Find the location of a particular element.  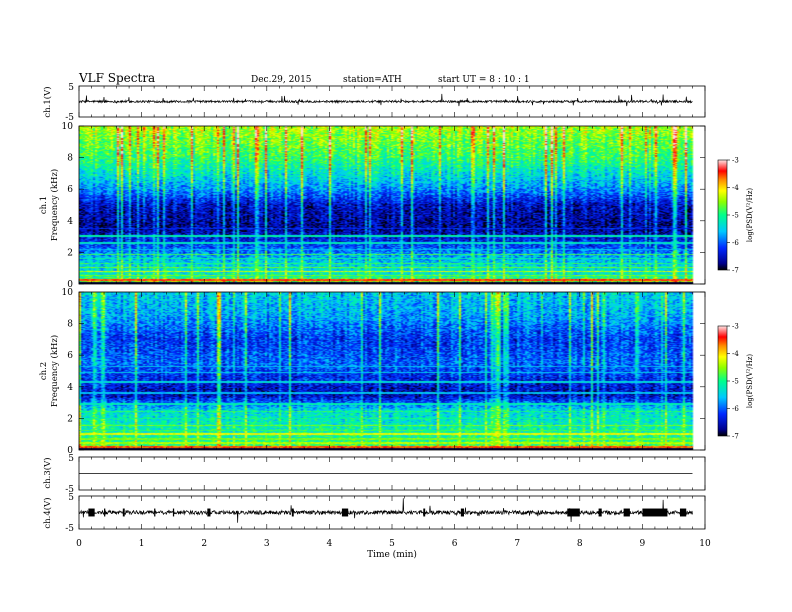

x-tick-label: 6 is located at coordinates (455, 544).